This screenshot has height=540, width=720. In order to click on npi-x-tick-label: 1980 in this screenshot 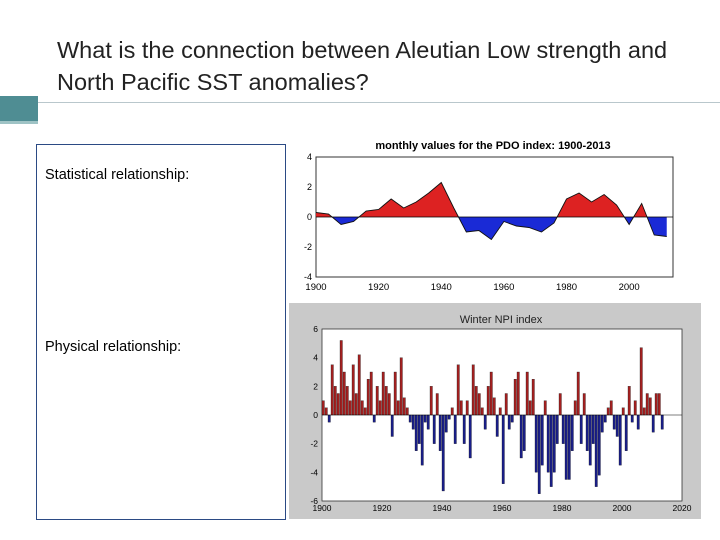, I will do `click(562, 508)`.